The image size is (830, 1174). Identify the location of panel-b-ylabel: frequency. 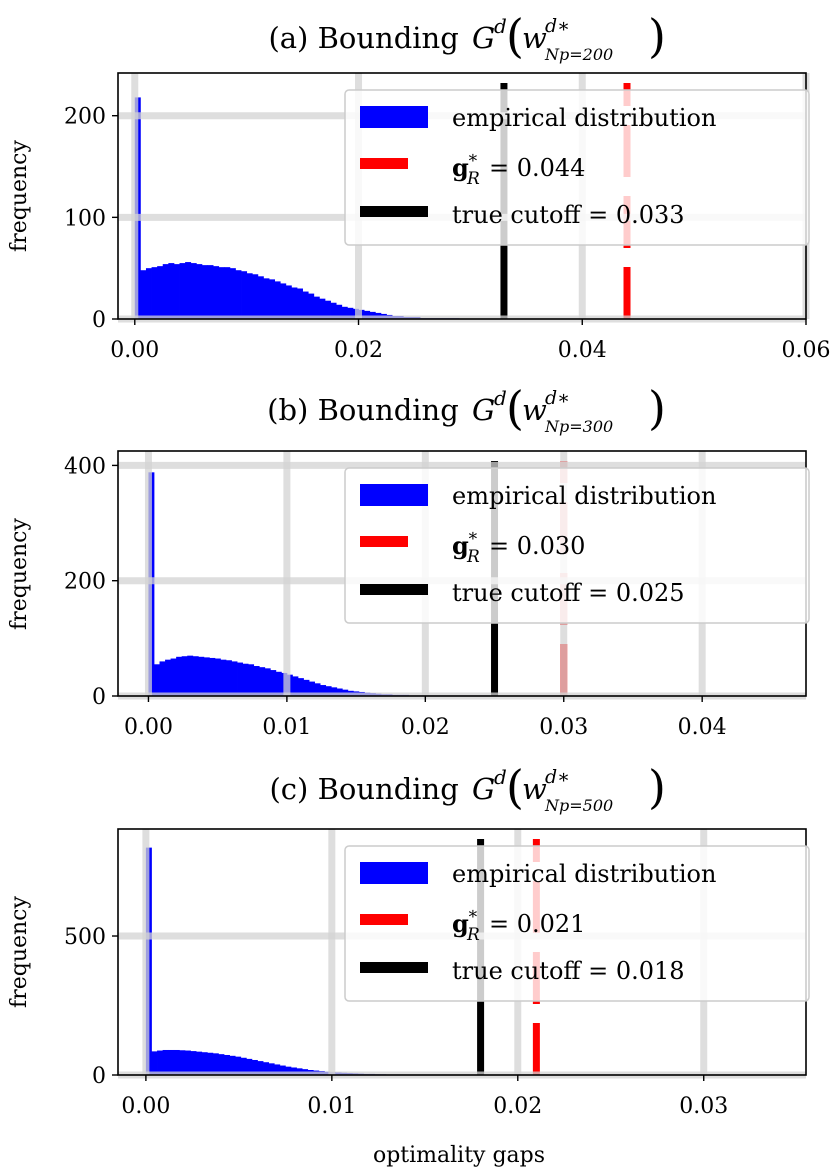
(19, 573).